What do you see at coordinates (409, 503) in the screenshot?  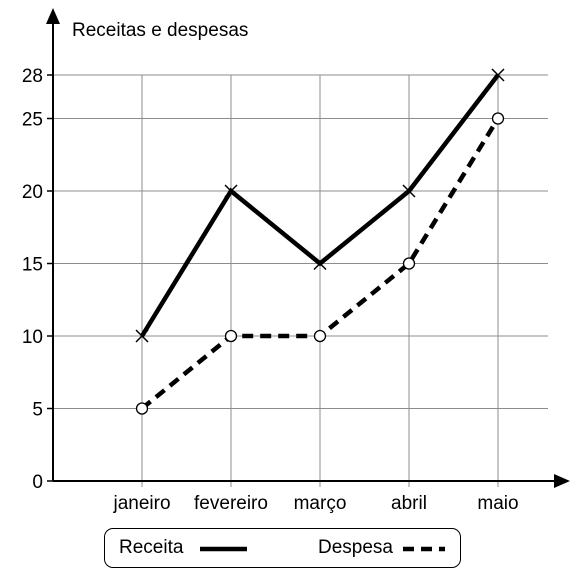 I see `x-tick-label: abril` at bounding box center [409, 503].